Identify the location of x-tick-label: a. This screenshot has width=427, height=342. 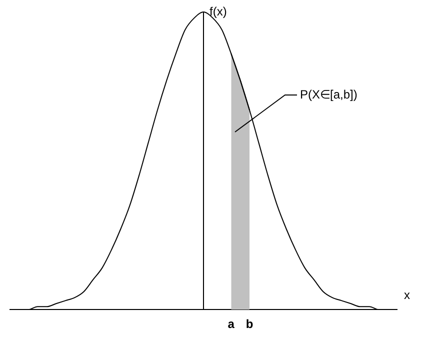
(231, 324).